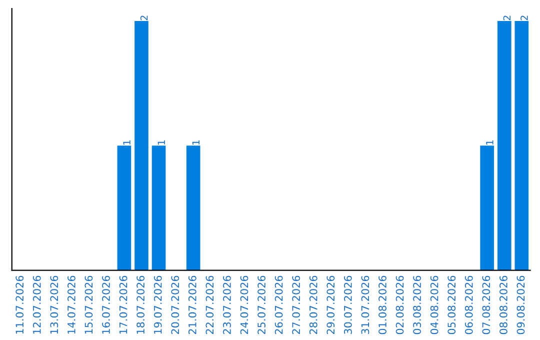 The height and width of the screenshot is (340, 540). Describe the element at coordinates (434, 305) in the screenshot. I see `x-tick-label: 04.08.2026` at that location.